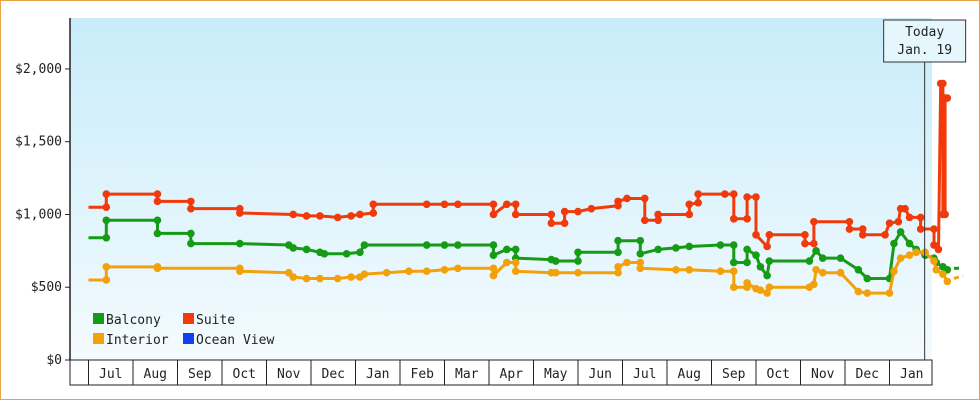  Describe the element at coordinates (556, 374) in the screenshot. I see `month-label: May` at that location.